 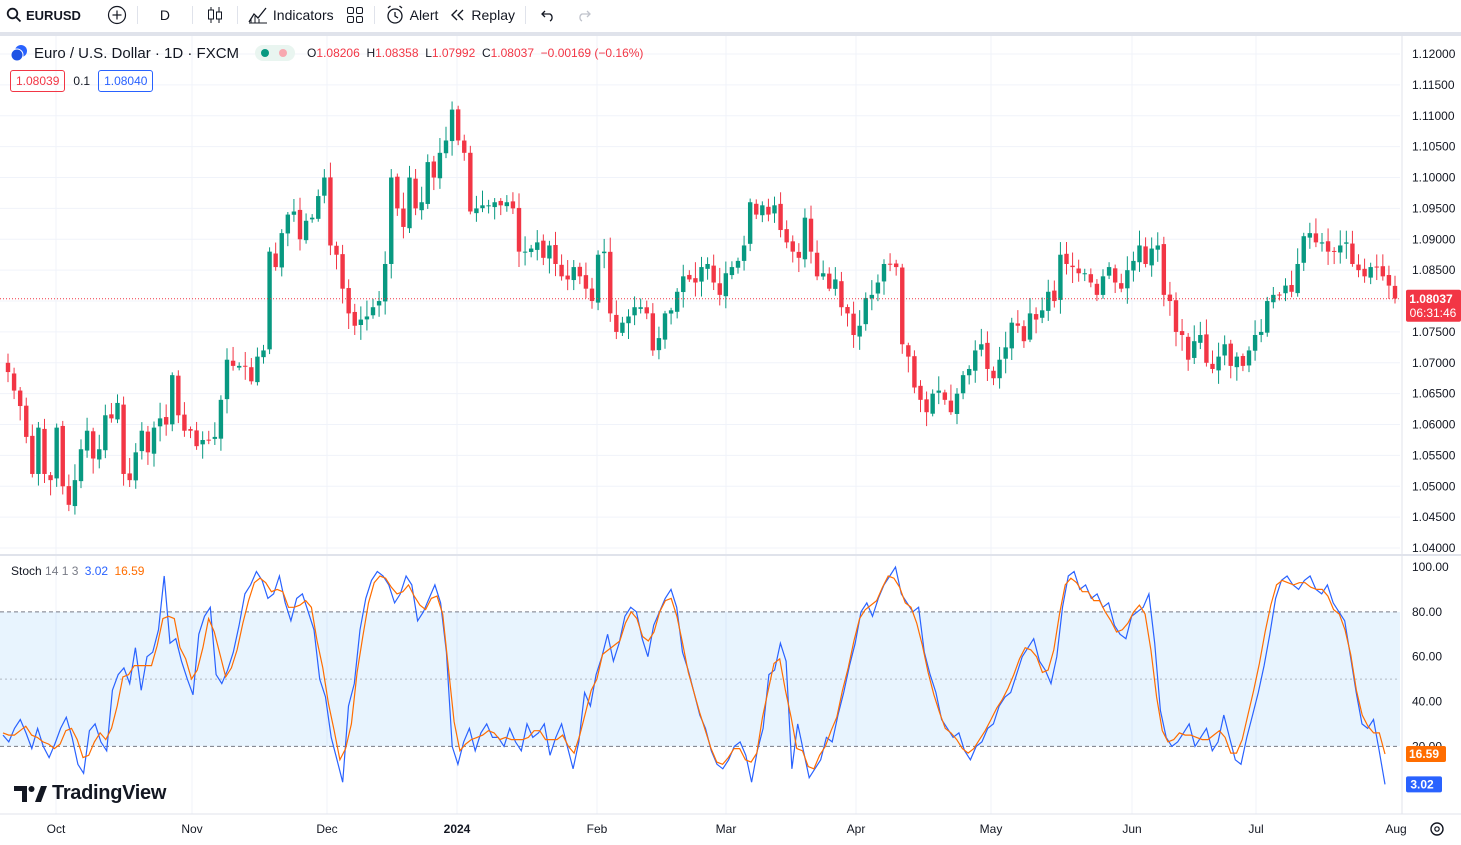 I want to click on stoch-params: 14 1 3, so click(x=62, y=571).